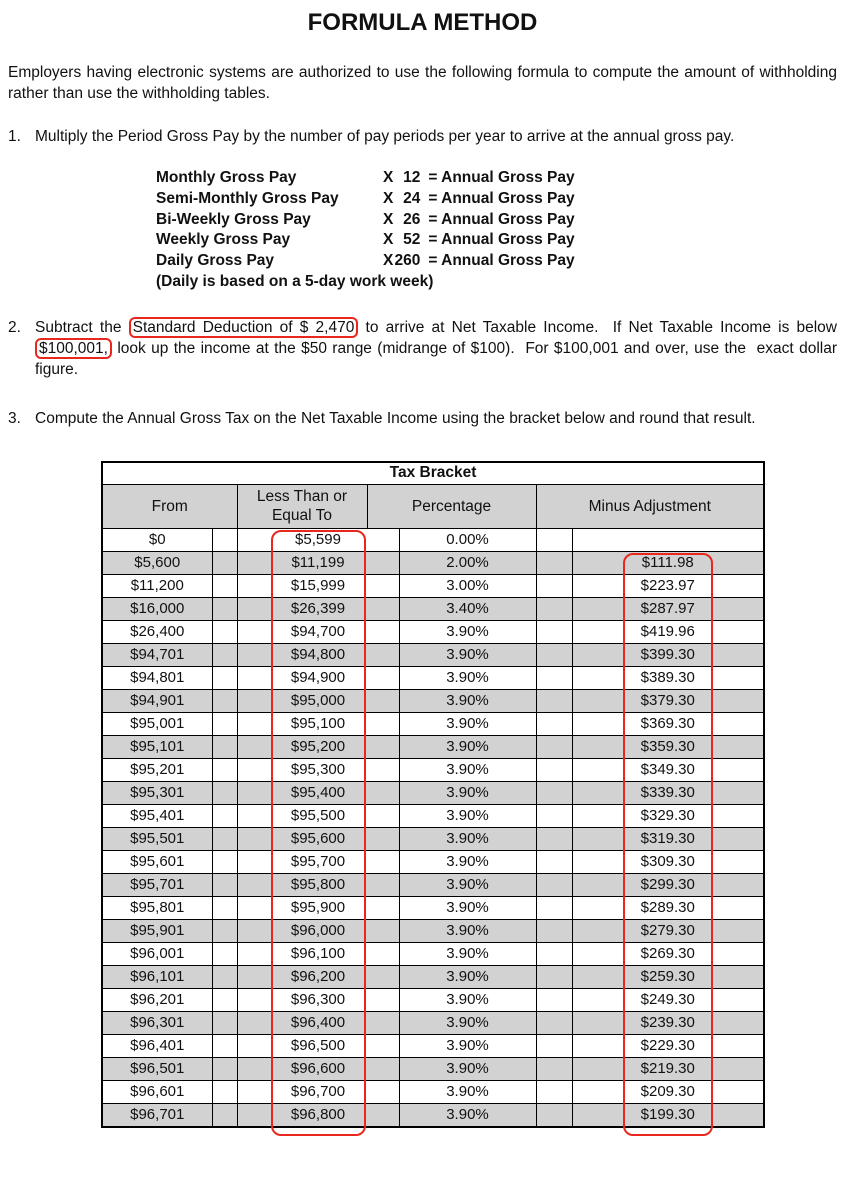 The image size is (845, 1186). I want to click on cell-from: $16,000, so click(157, 608).